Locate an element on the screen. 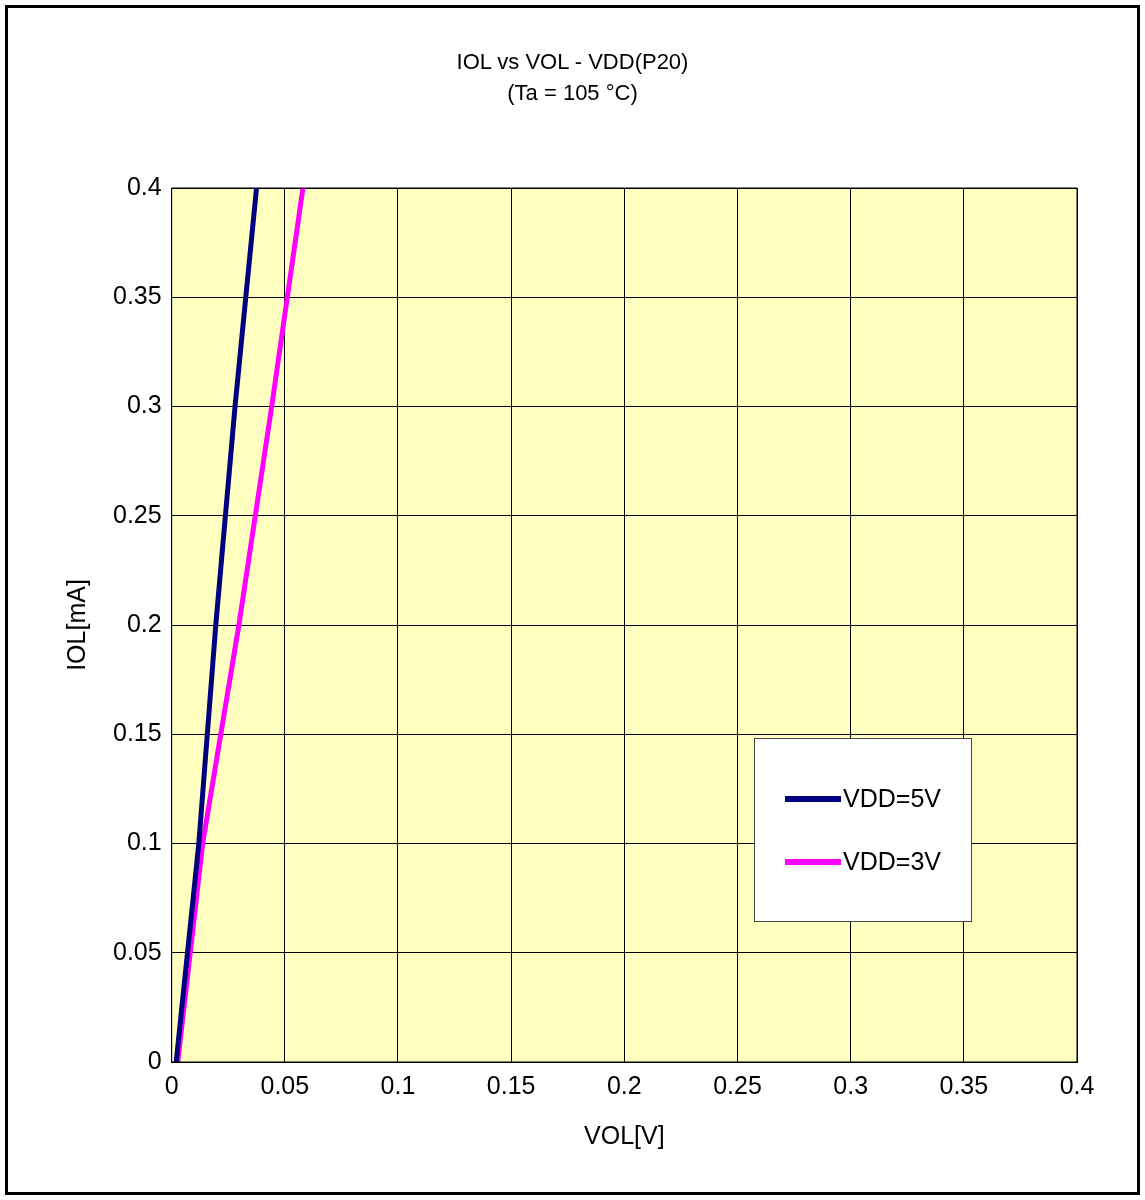  chart-subtitle: (Ta = 105 °C) is located at coordinates (572, 93).